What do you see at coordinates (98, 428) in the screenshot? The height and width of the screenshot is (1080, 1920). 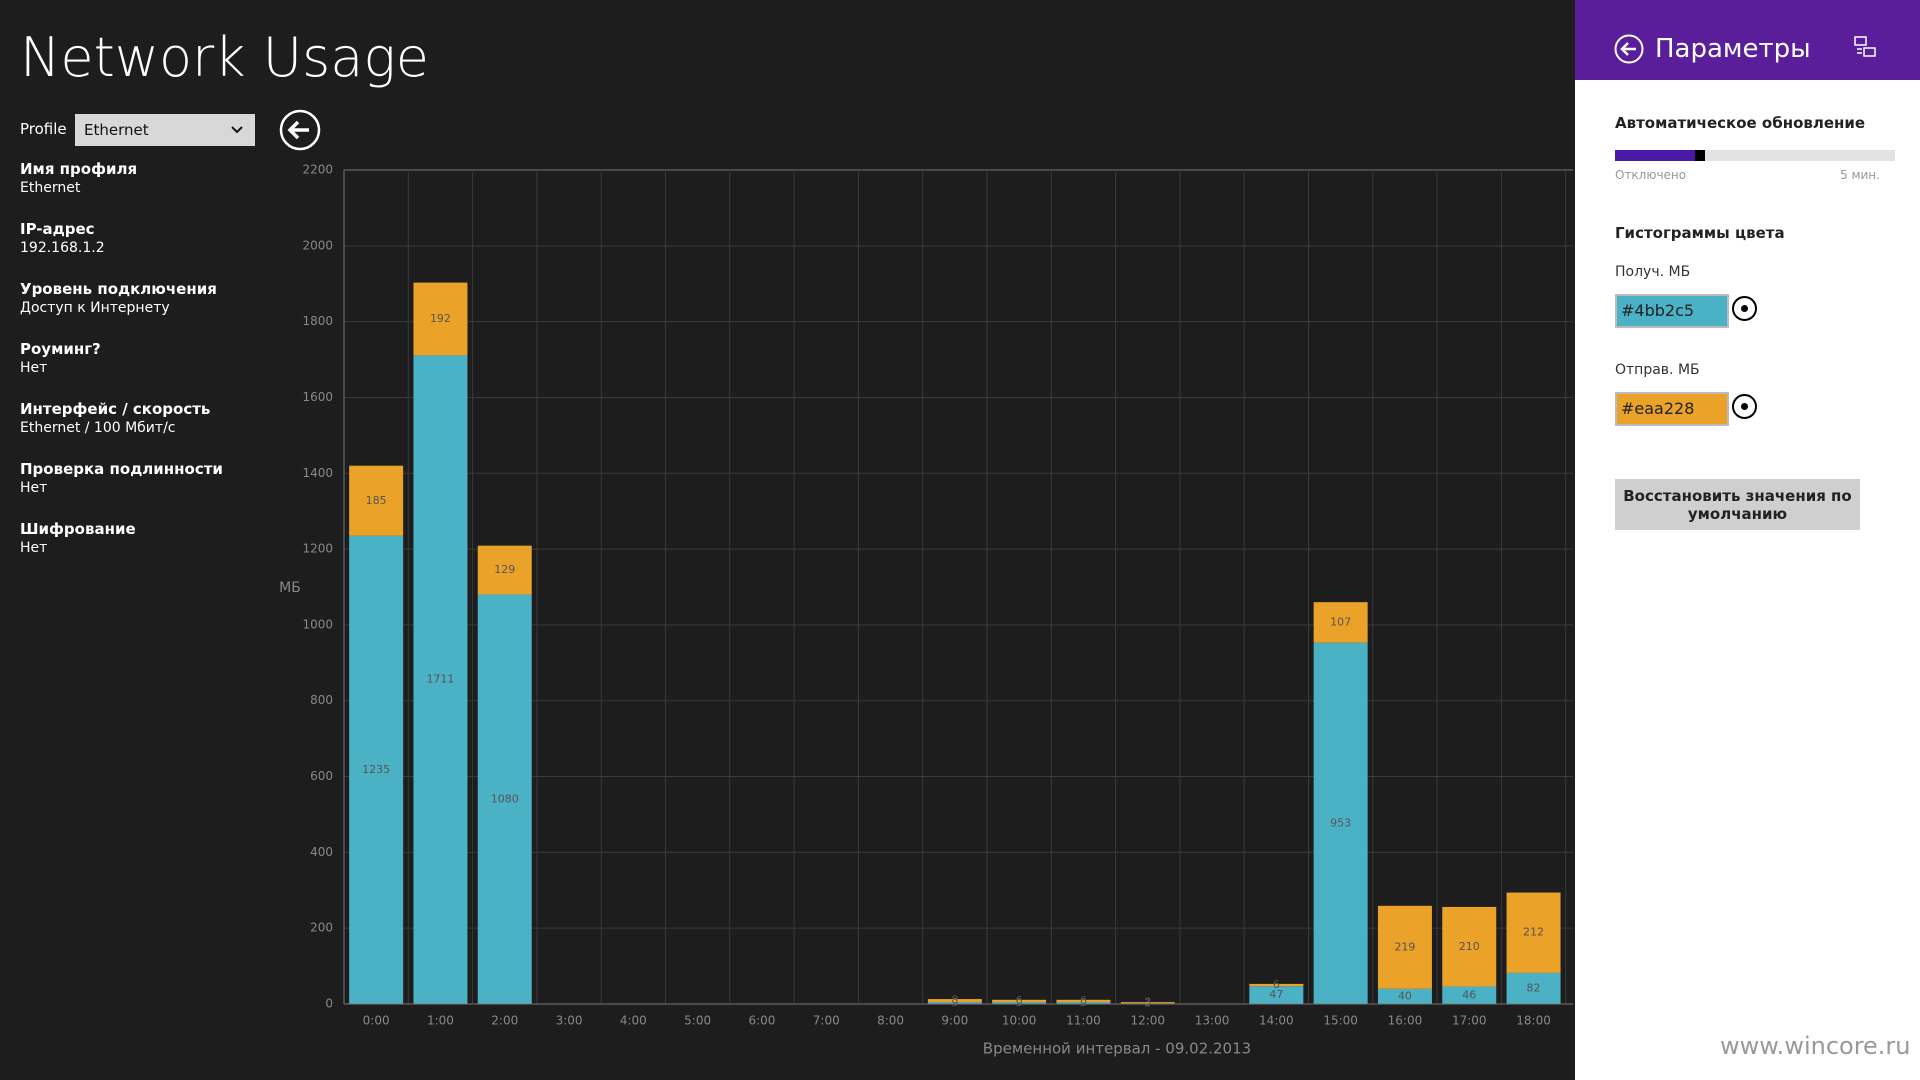 I see `info-value: Ethernet / 100 Мбит/с` at bounding box center [98, 428].